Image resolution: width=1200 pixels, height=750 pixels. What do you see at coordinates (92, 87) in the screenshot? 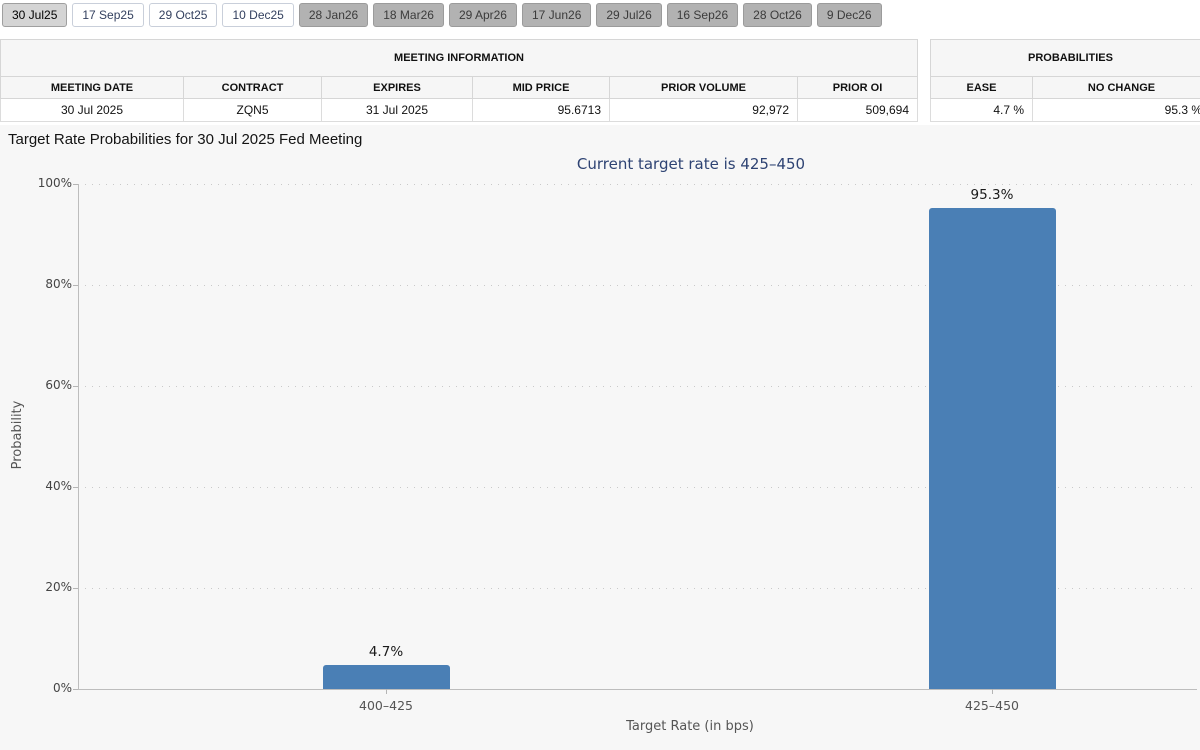
I see `col-header-meeting-date: MEETING DATE` at bounding box center [92, 87].